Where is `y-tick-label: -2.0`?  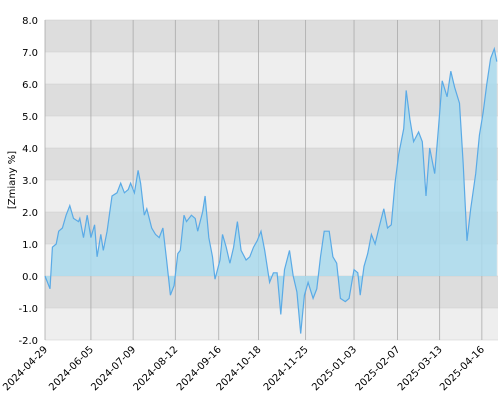 y-tick-label: -2.0 is located at coordinates (28, 341).